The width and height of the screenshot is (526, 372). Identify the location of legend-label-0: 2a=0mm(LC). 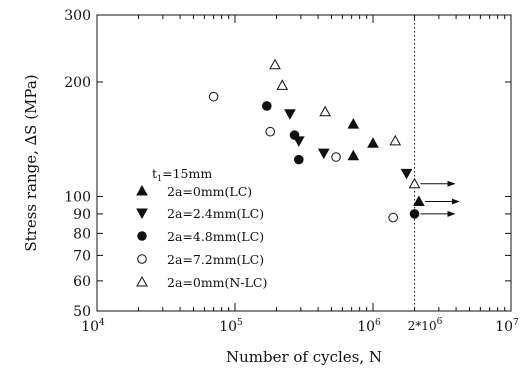
(209, 191).